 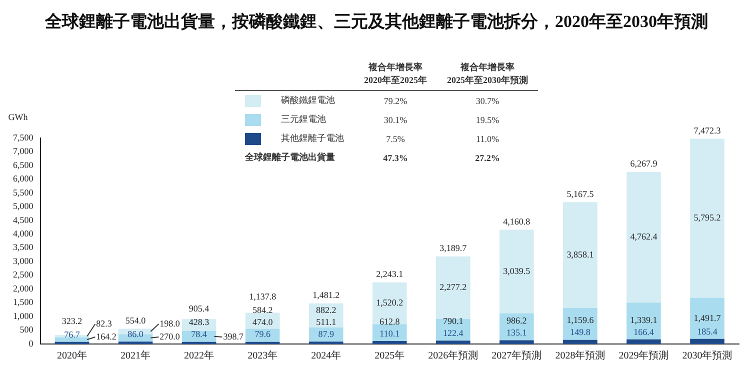 I want to click on data-label: 110.1, so click(x=390, y=333).